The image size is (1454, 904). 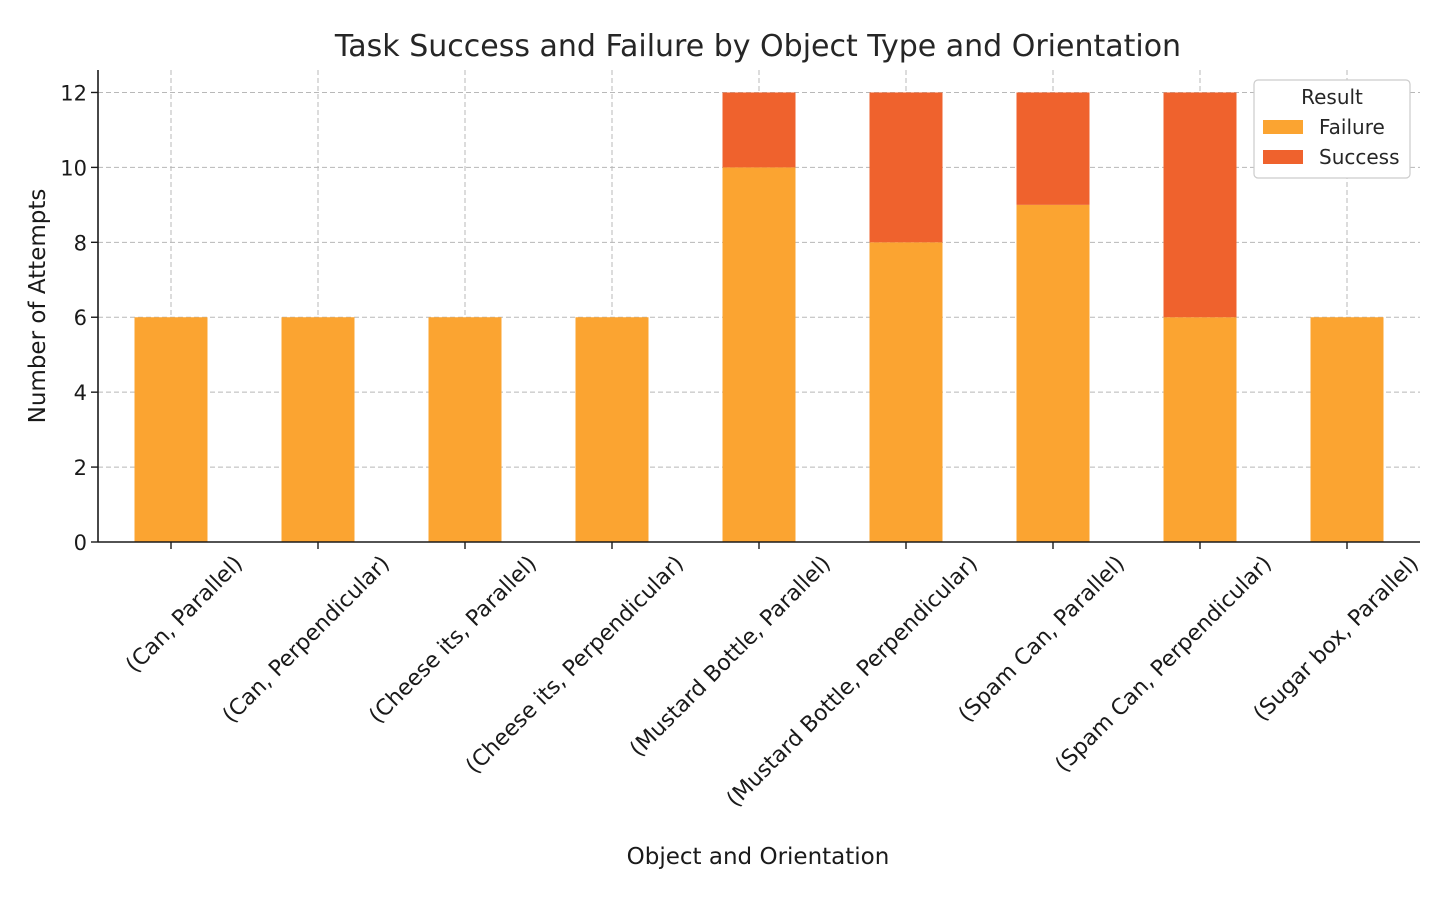 What do you see at coordinates (1336, 638) in the screenshot?
I see `x-tick-label: (Sugar box, Parallel)` at bounding box center [1336, 638].